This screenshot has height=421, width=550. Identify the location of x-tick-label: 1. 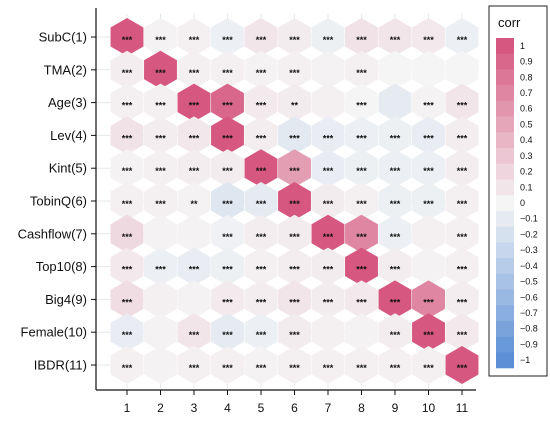
(127, 408).